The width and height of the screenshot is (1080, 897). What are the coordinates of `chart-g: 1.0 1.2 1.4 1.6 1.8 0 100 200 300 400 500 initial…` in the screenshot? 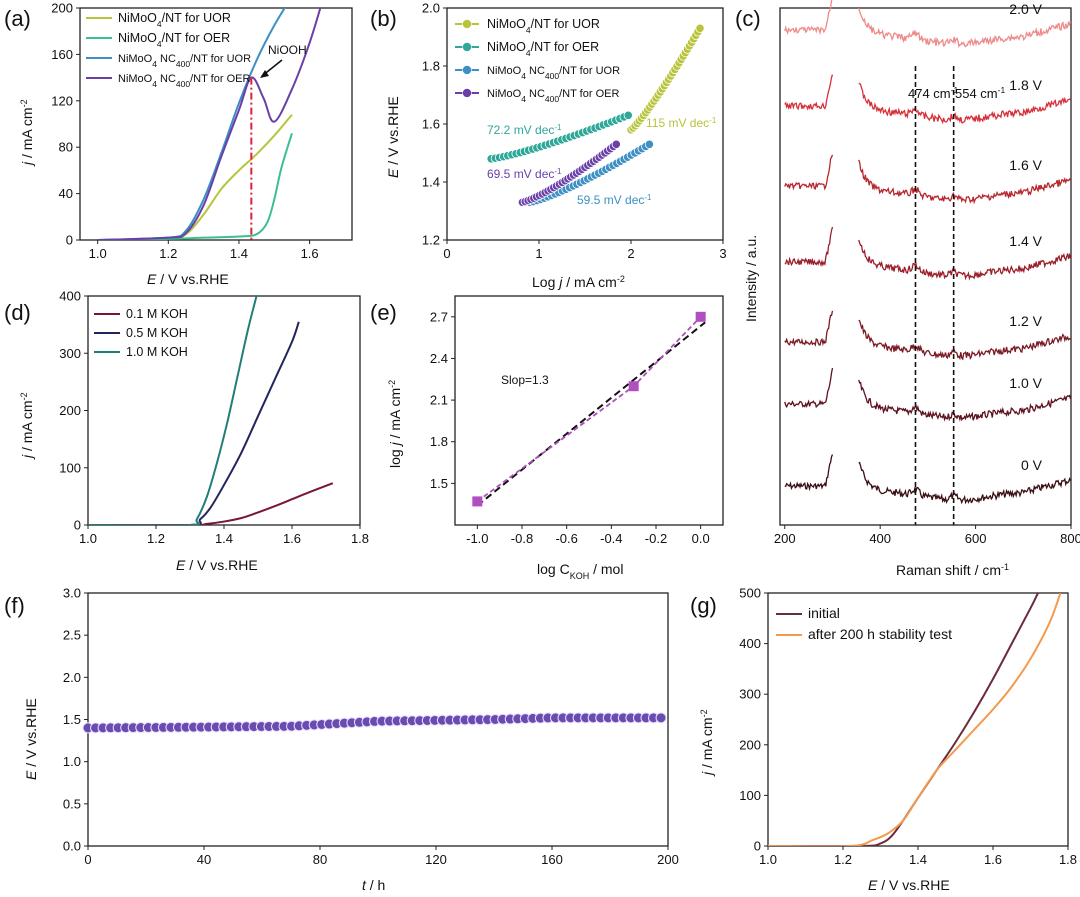 It's located at (888, 740).